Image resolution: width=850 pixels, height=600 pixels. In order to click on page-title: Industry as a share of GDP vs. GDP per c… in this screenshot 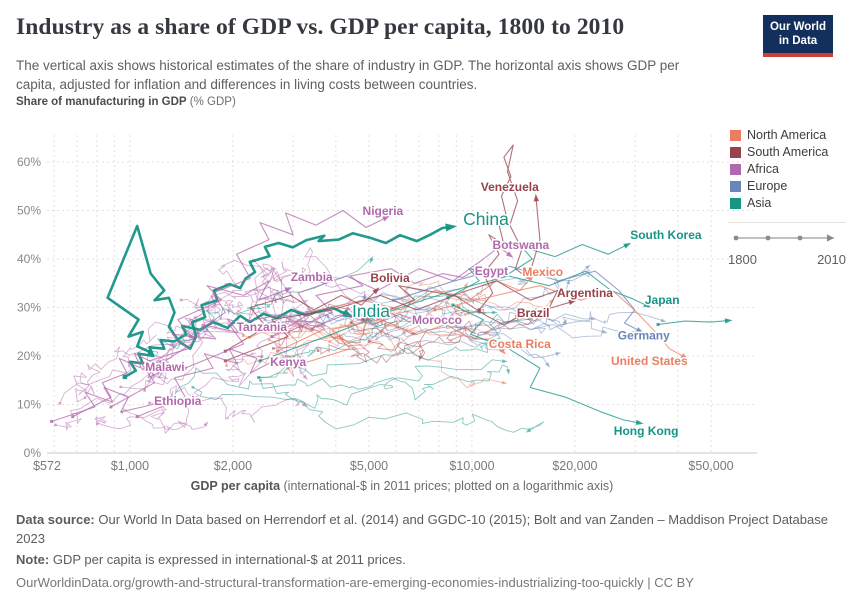, I will do `click(320, 27)`.